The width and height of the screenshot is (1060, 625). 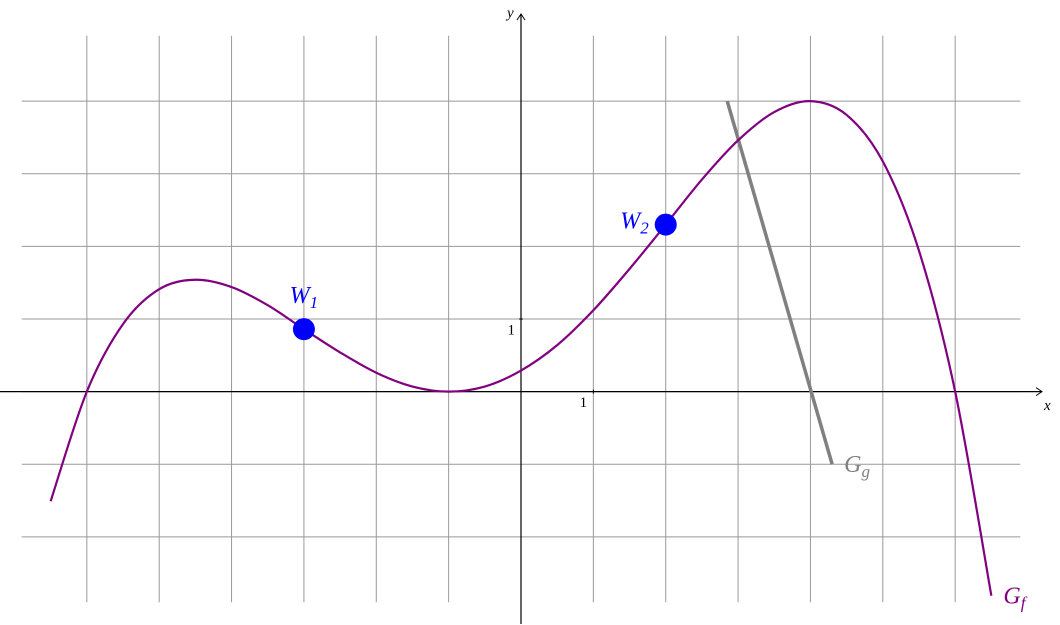 What do you see at coordinates (644, 228) in the screenshot?
I see `label-sub: 2` at bounding box center [644, 228].